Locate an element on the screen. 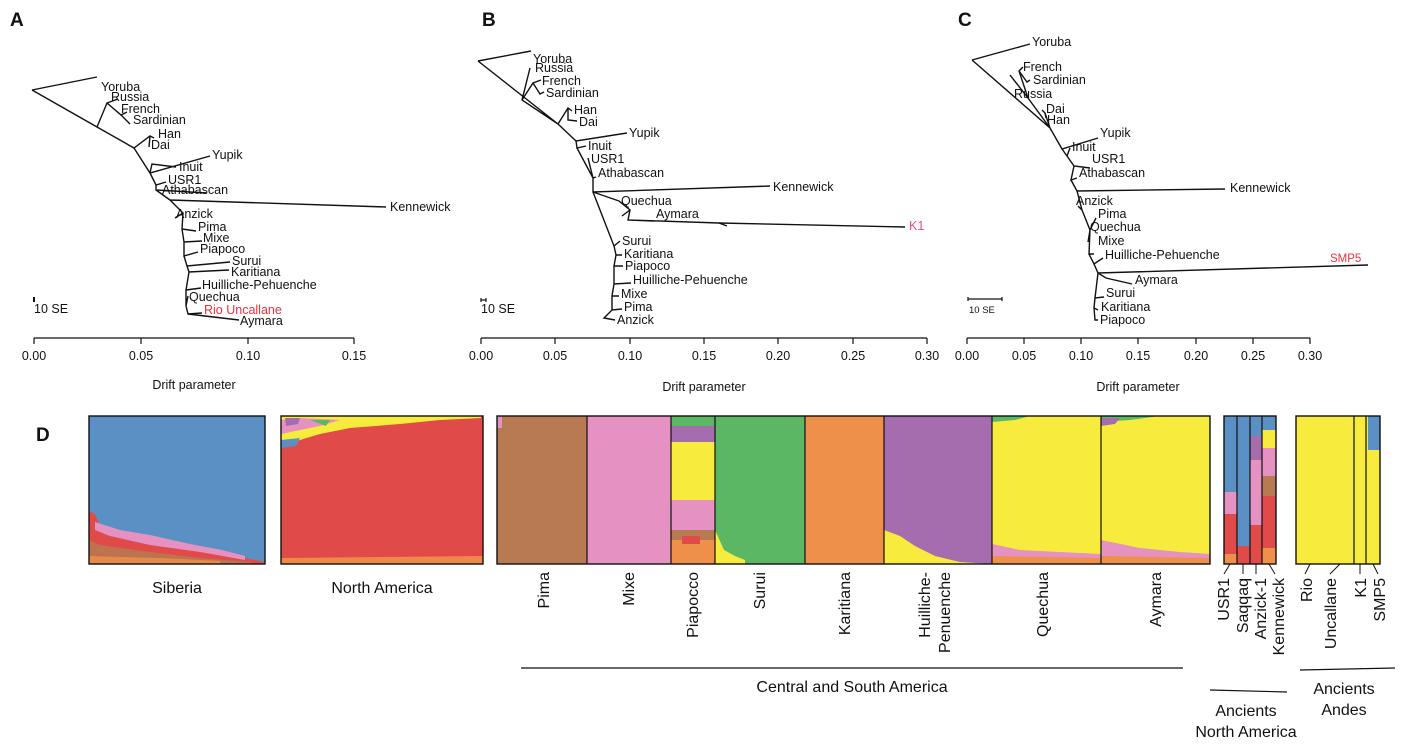  leaf-a-french: French is located at coordinates (140, 109).